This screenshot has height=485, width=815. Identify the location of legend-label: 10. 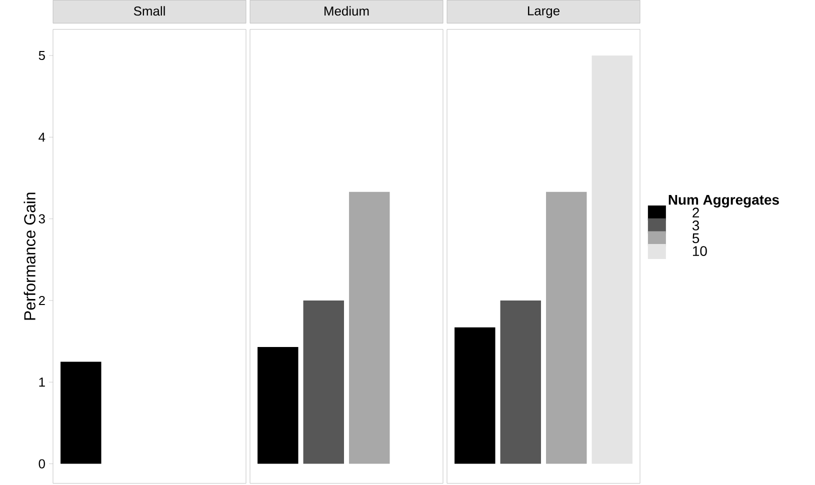
(699, 251).